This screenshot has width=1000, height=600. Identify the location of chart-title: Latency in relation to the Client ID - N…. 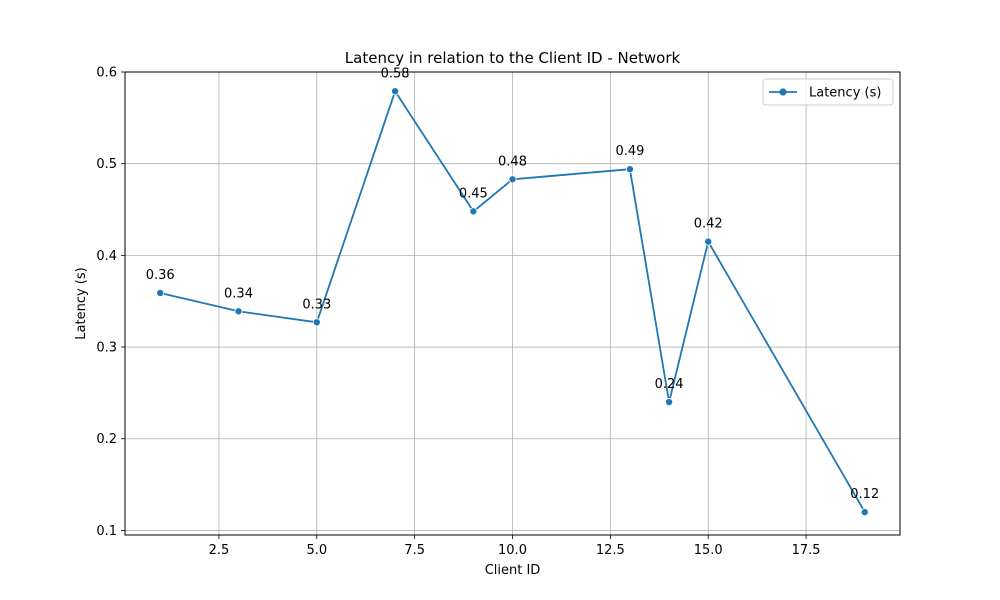
(513, 58).